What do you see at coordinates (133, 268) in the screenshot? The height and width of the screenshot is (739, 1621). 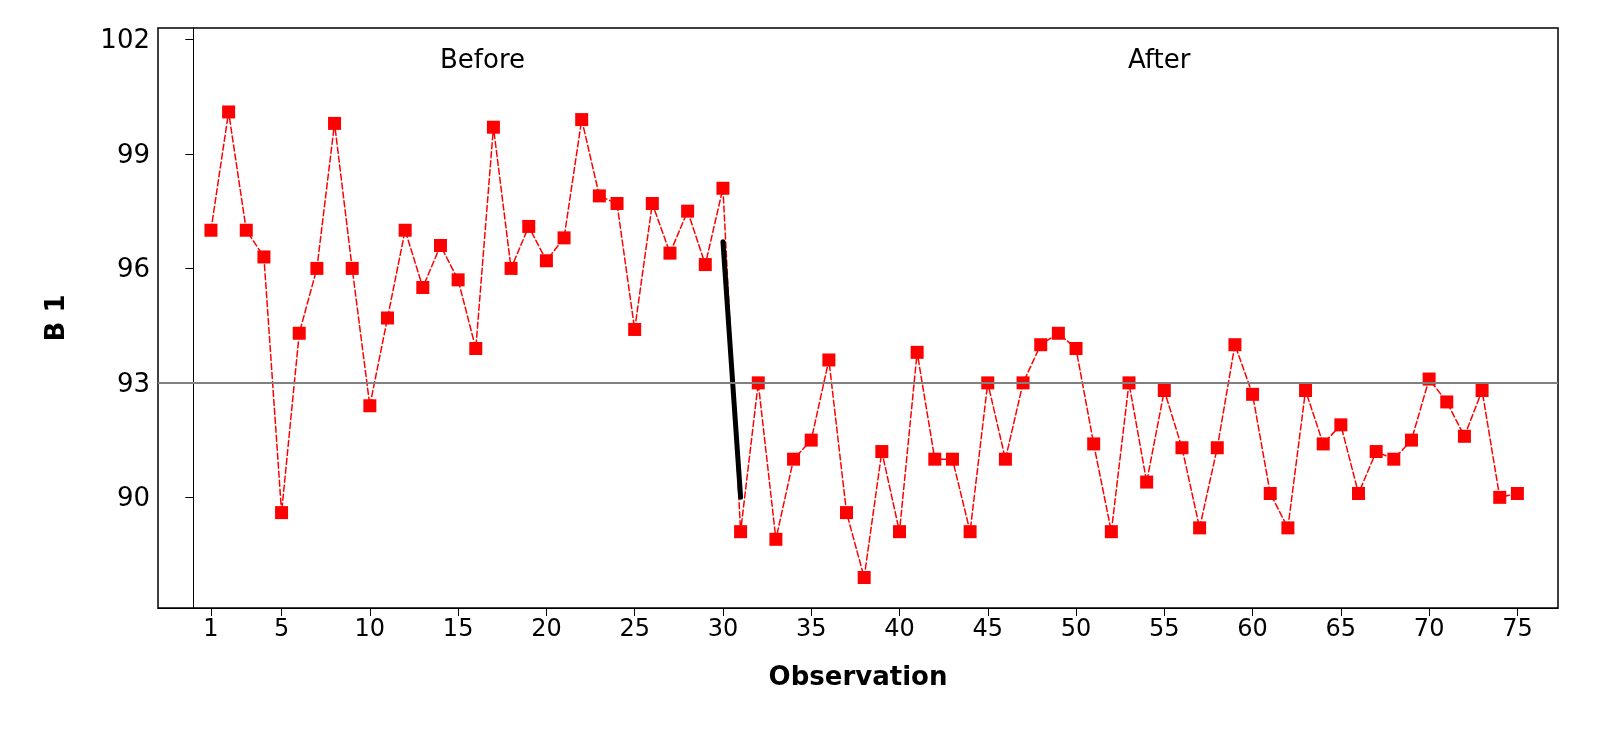 I see `y-tick-label: 96` at bounding box center [133, 268].